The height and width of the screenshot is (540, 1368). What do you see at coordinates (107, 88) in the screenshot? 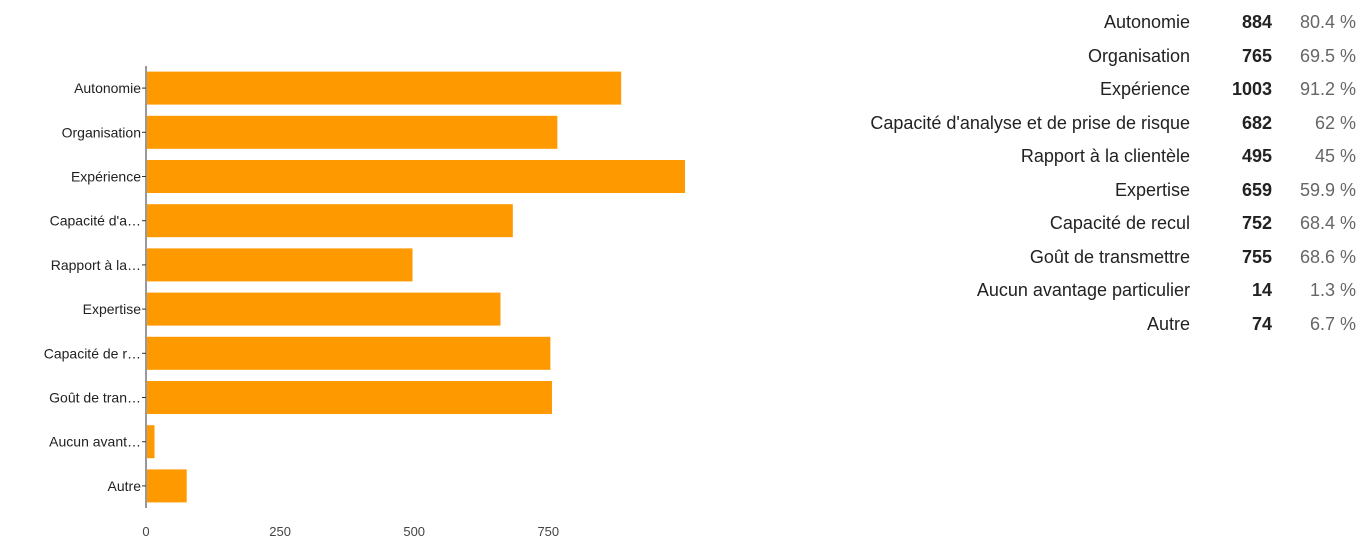
I see `category-label: Autonomie` at bounding box center [107, 88].